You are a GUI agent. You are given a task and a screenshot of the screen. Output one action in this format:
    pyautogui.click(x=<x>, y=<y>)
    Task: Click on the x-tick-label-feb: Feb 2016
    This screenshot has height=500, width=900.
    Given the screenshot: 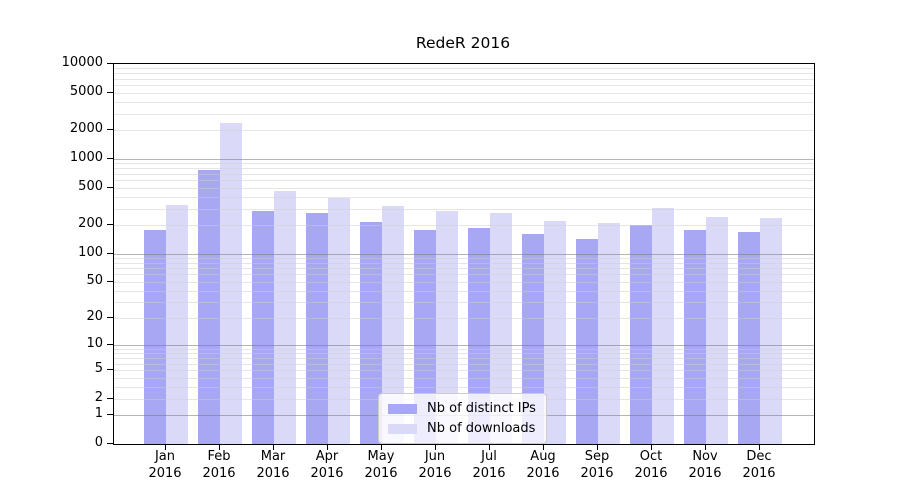 What is the action you would take?
    pyautogui.click(x=219, y=465)
    